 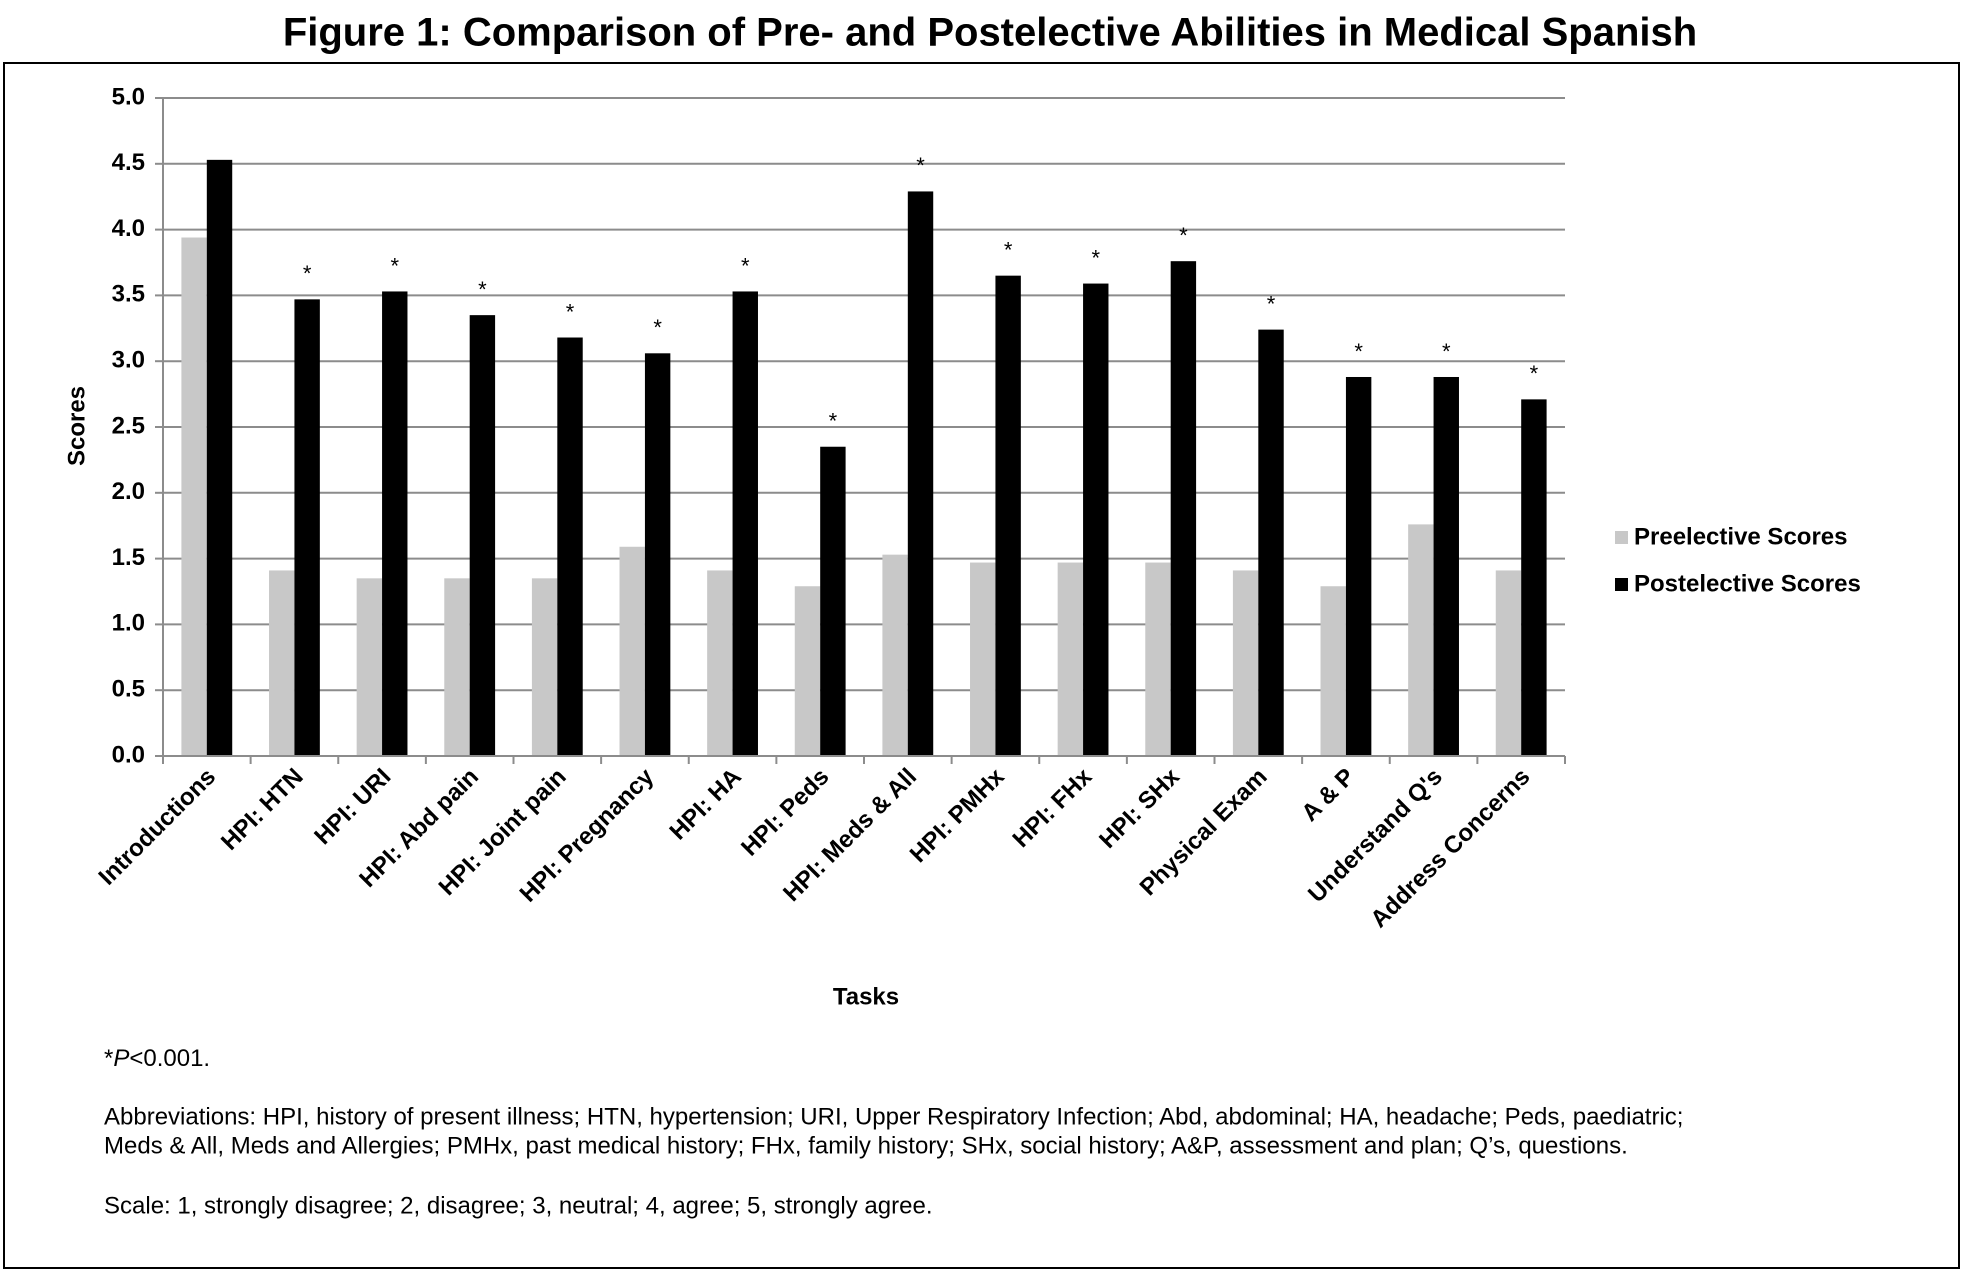 What do you see at coordinates (158, 827) in the screenshot?
I see `x-tick-label: Introductions` at bounding box center [158, 827].